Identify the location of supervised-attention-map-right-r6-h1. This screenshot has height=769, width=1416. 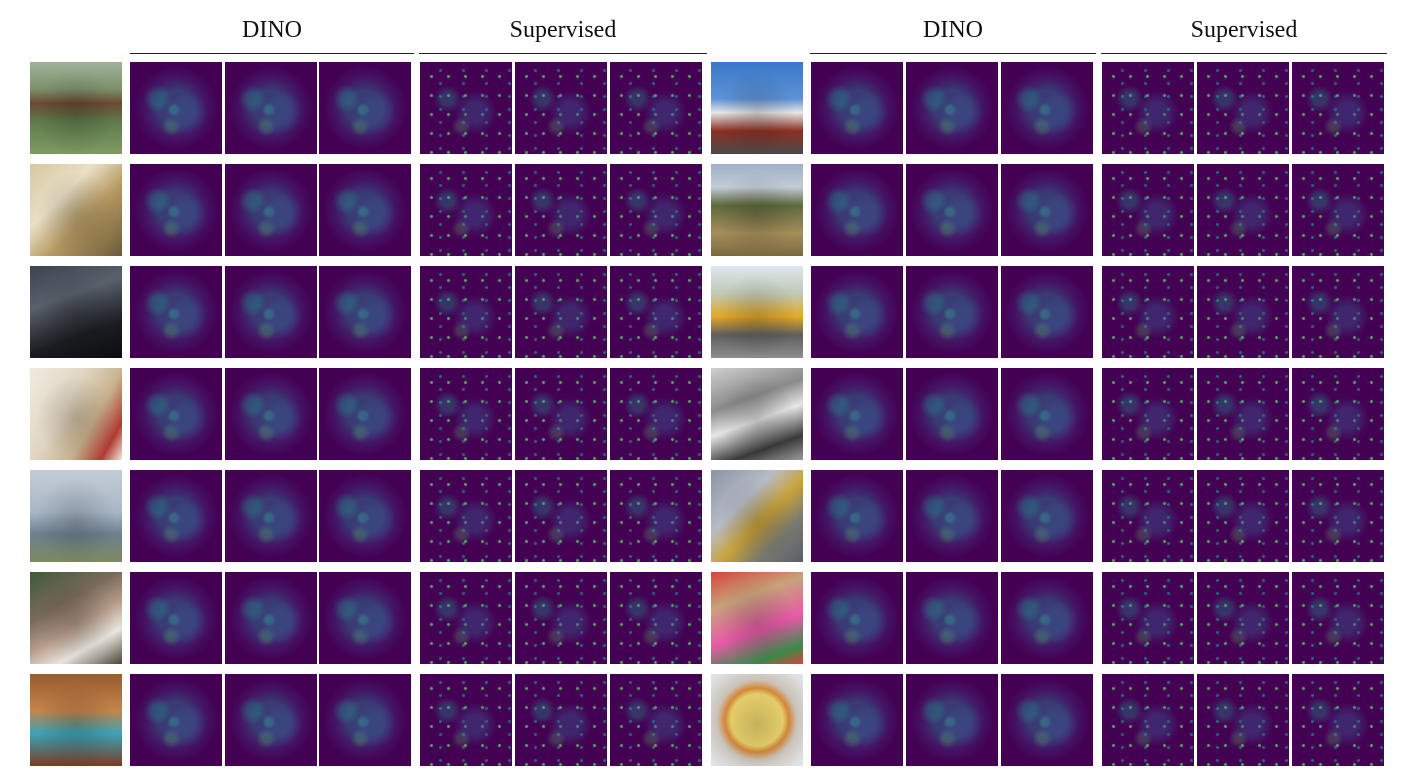
(1148, 618).